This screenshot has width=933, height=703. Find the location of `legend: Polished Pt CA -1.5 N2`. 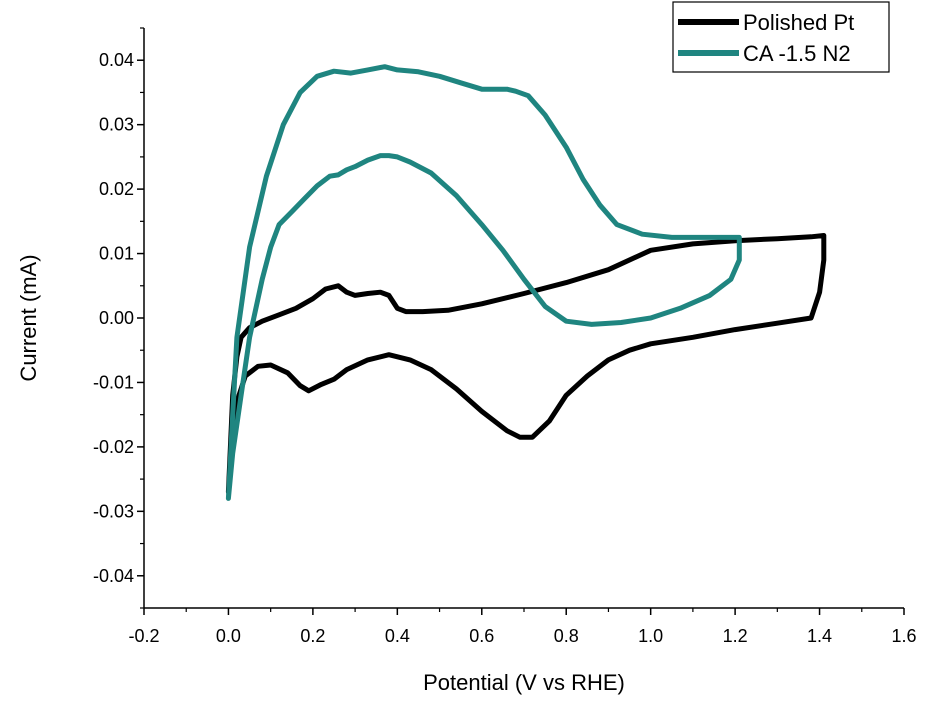

legend: Polished Pt CA -1.5 N2 is located at coordinates (781, 37).